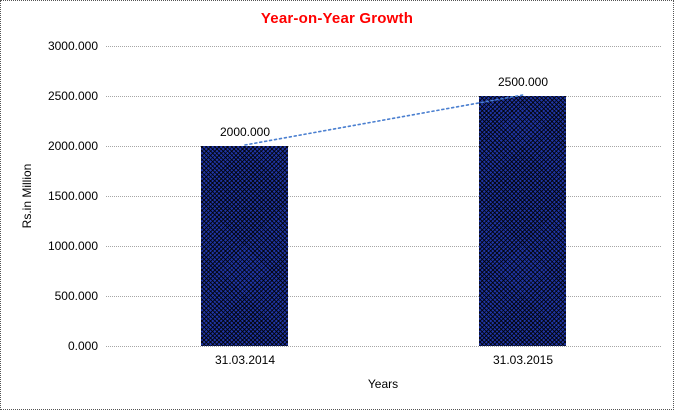 The image size is (674, 410). What do you see at coordinates (245, 132) in the screenshot?
I see `data-label-2014: 2000.000` at bounding box center [245, 132].